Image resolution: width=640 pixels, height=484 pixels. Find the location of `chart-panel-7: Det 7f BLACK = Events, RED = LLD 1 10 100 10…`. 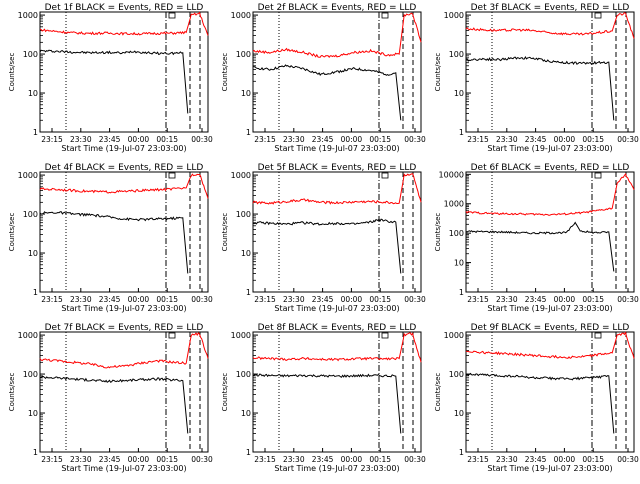

chart-panel-7: Det 7f BLACK = Events, RED = LLD 1 10 100 10… is located at coordinates (110, 398).